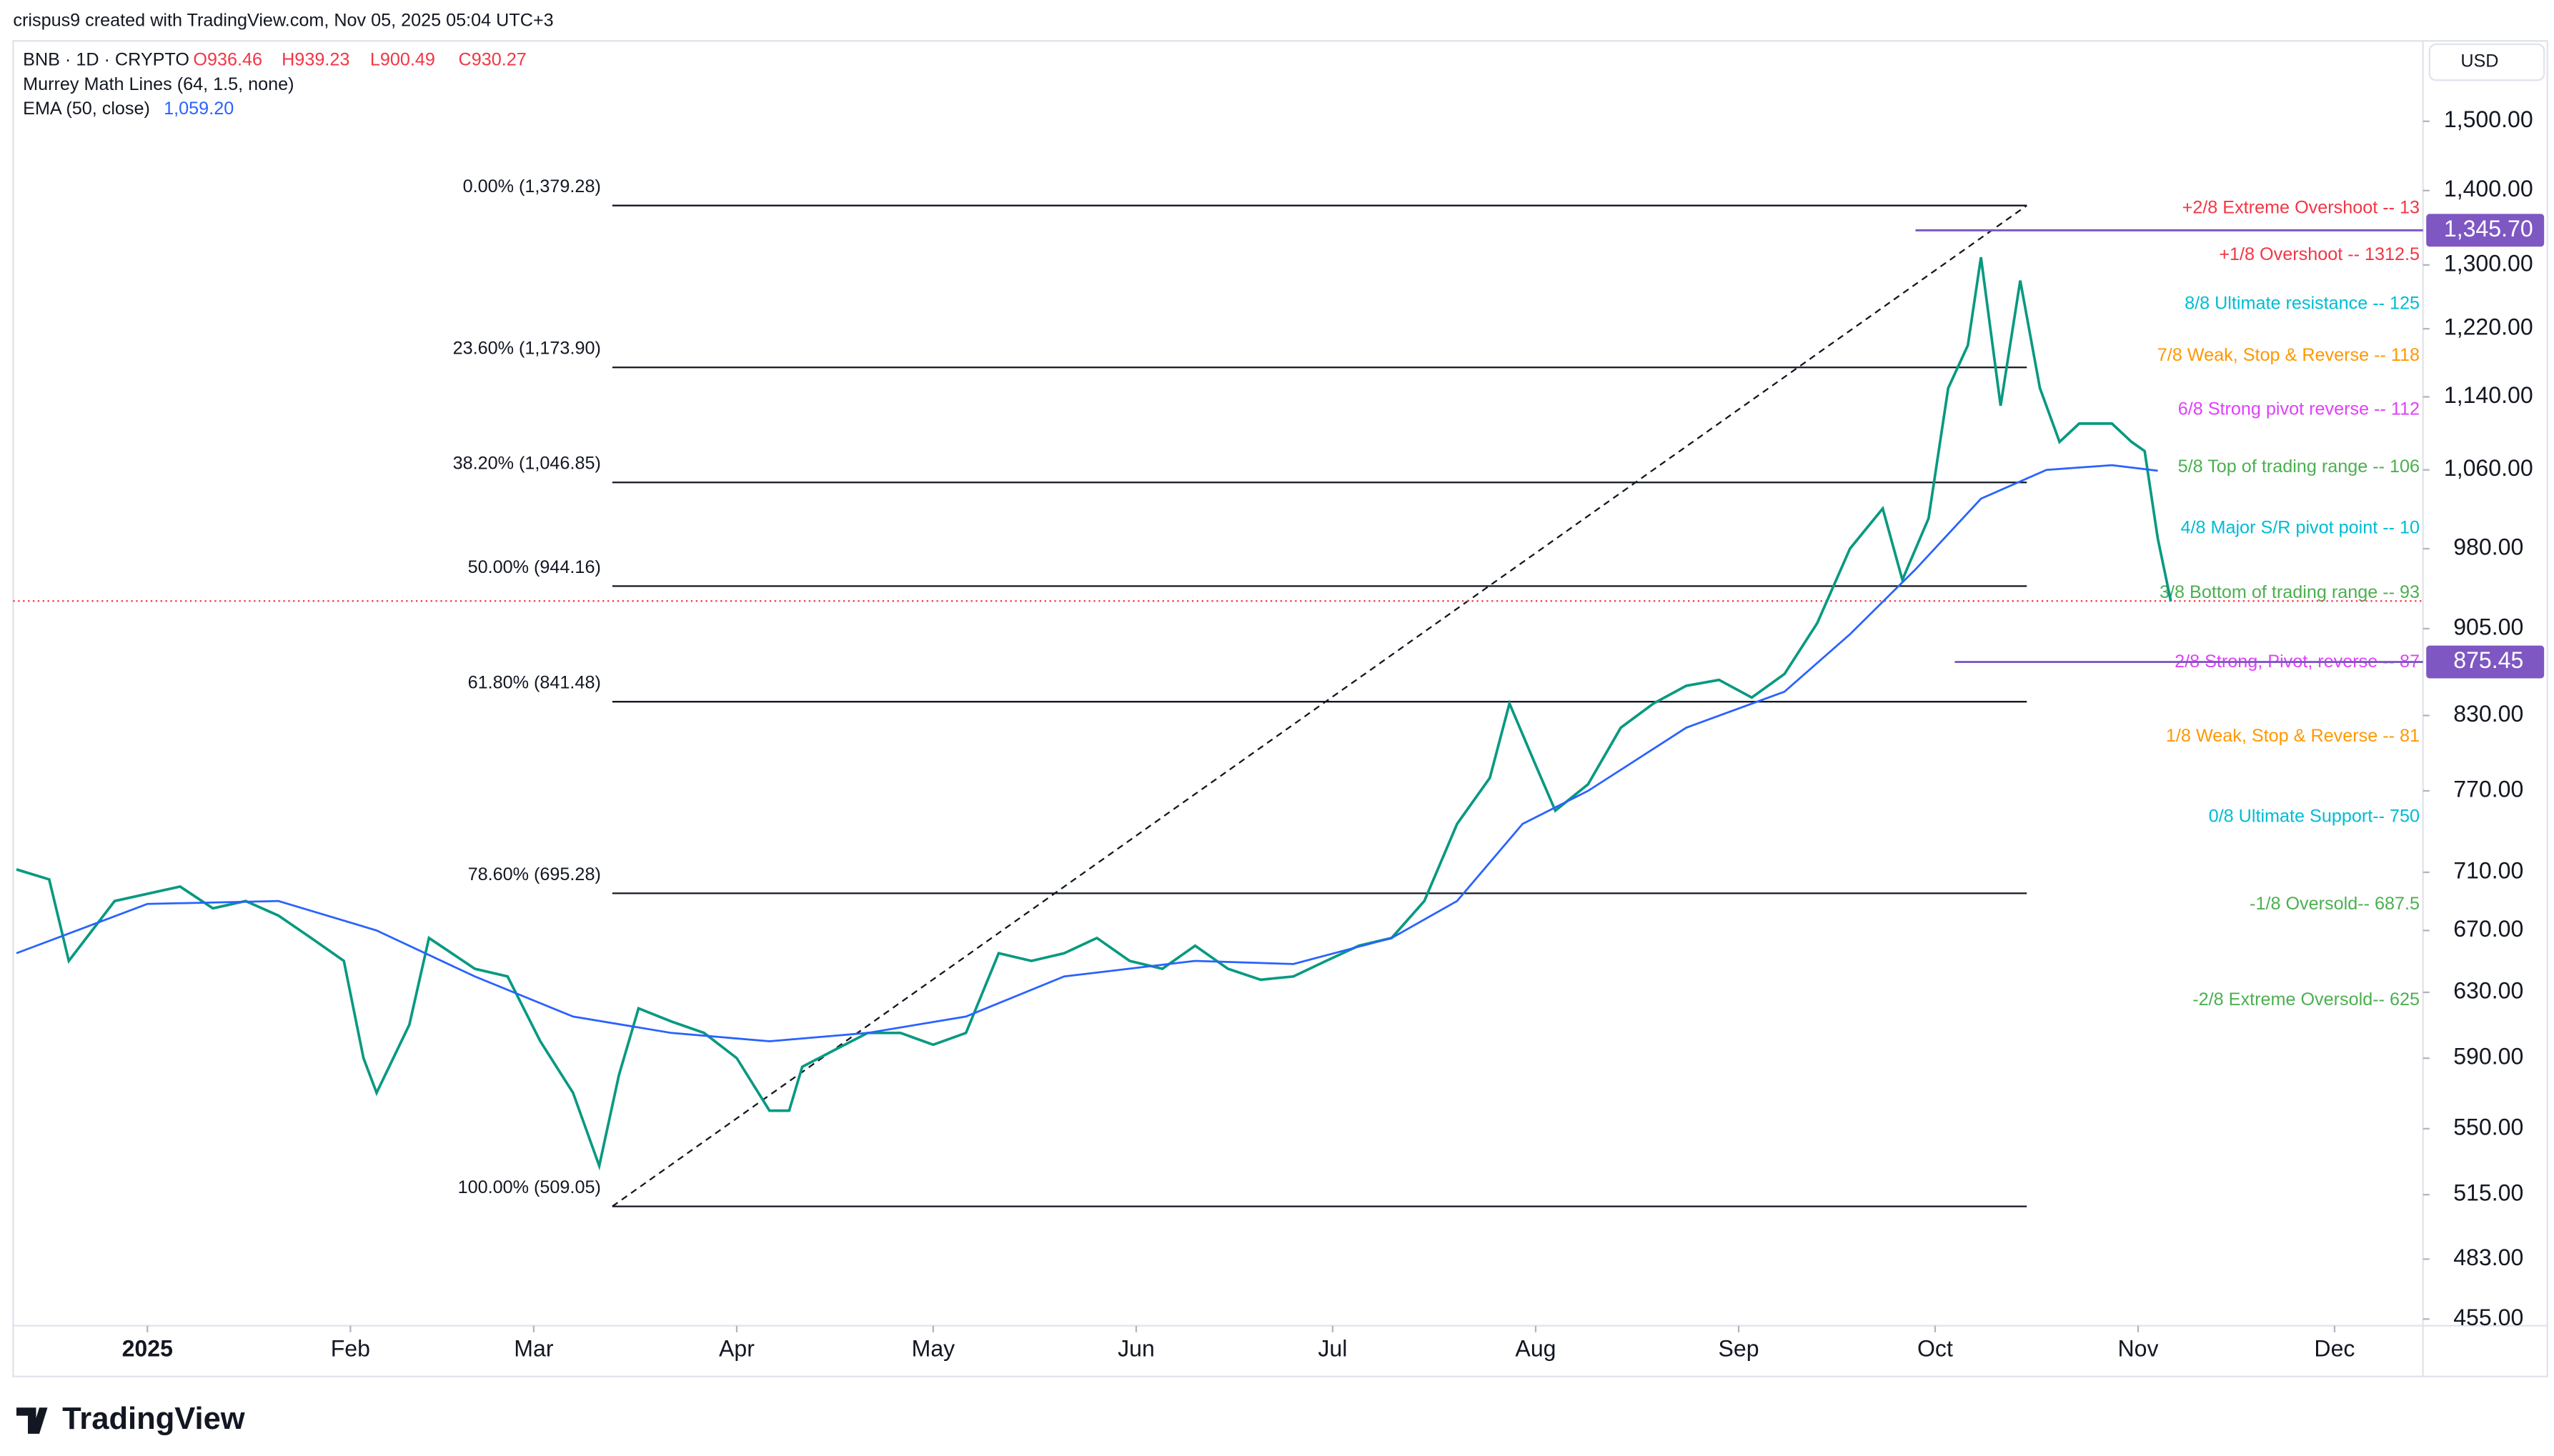 The width and height of the screenshot is (2554, 1456). Describe the element at coordinates (2302, 304) in the screenshot. I see `murrey-label: 8/8 Ultimate resistance -- 125` at that location.